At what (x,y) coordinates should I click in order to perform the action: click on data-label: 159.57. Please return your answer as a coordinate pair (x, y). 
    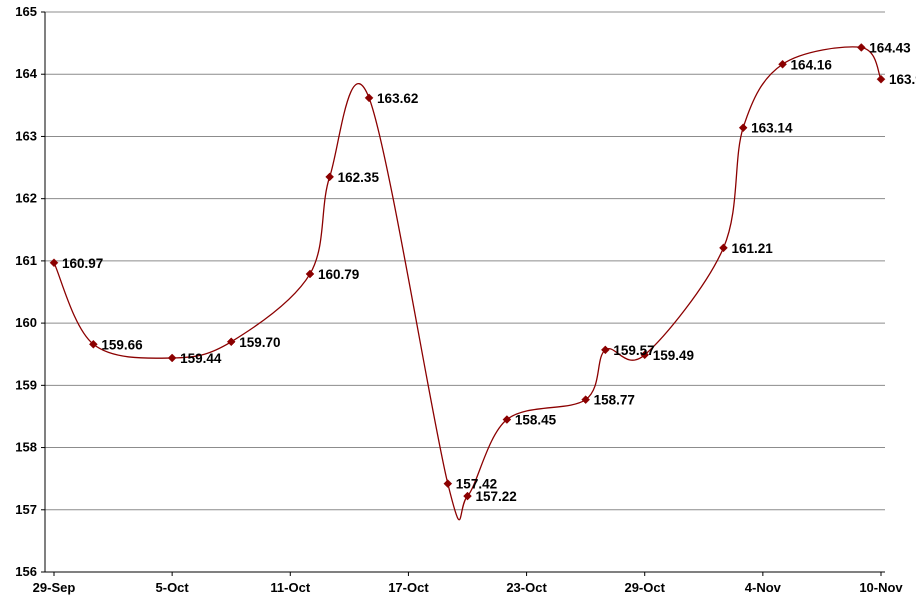
    Looking at the image, I should click on (633, 350).